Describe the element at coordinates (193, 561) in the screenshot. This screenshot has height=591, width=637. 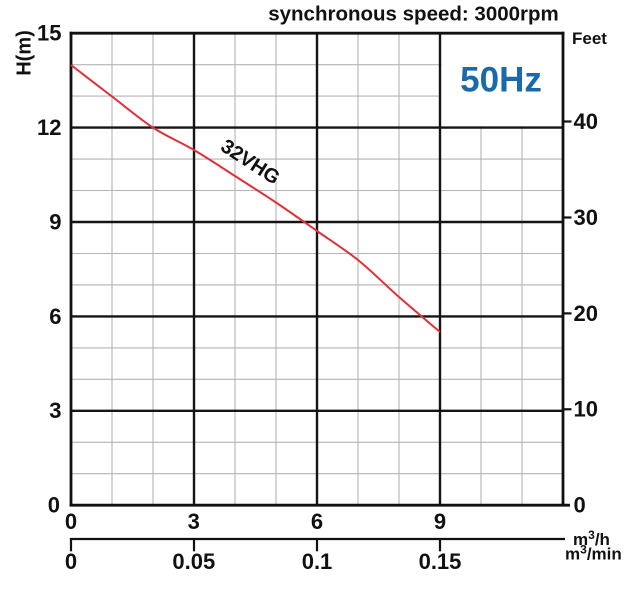
I see `svg-text: 0.05` at that location.